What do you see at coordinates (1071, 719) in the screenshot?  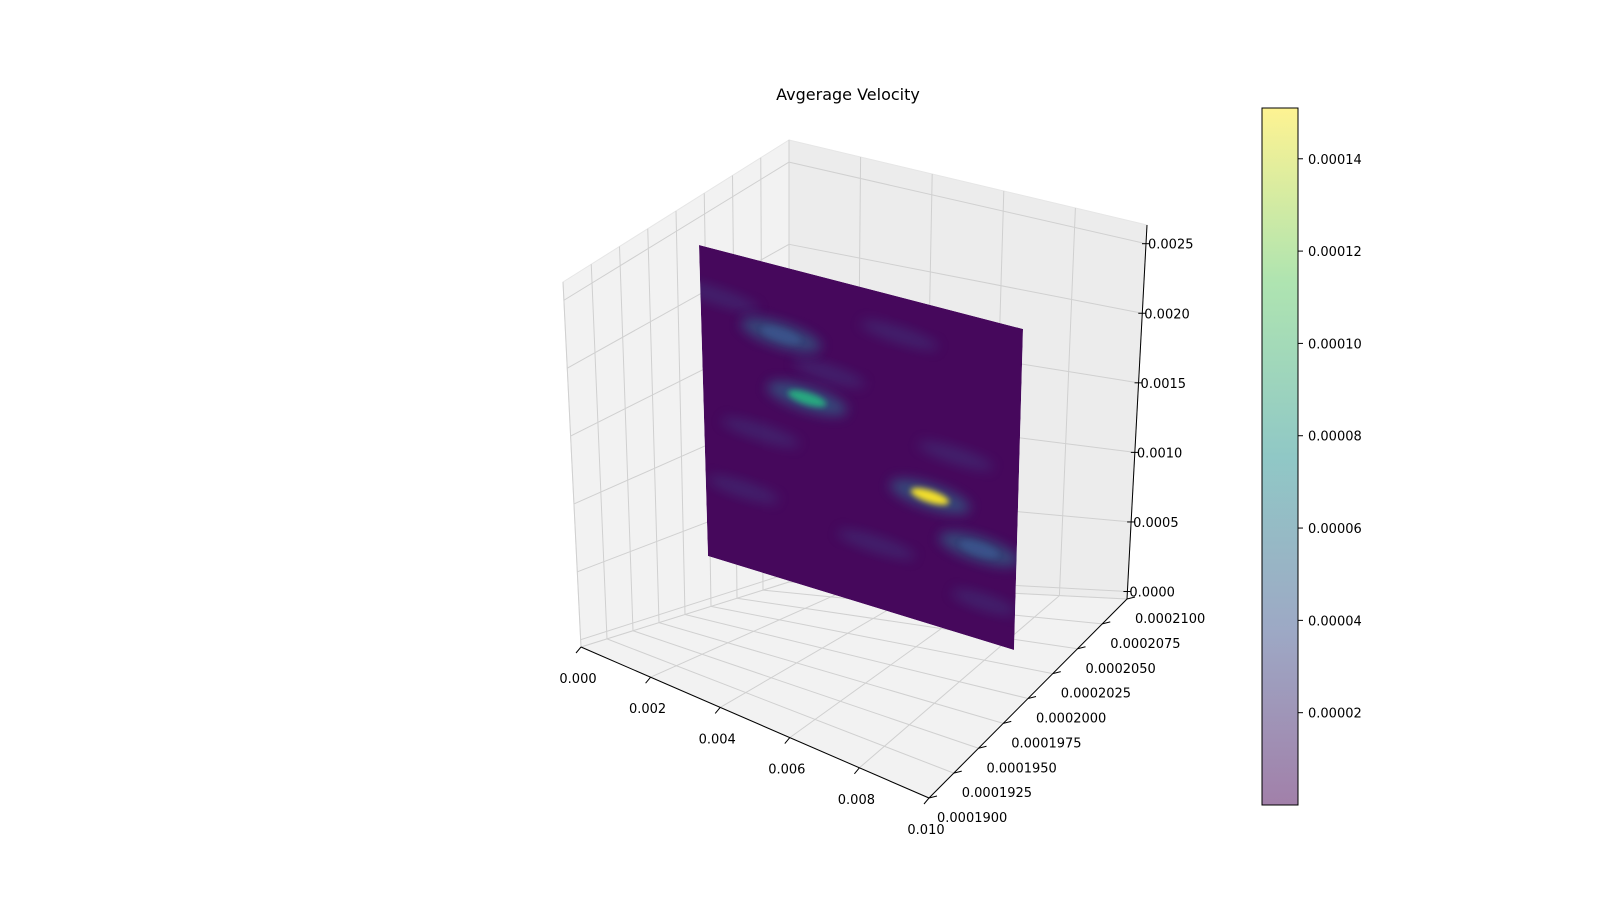 I see `y-tick-label: 0.0002000` at bounding box center [1071, 719].